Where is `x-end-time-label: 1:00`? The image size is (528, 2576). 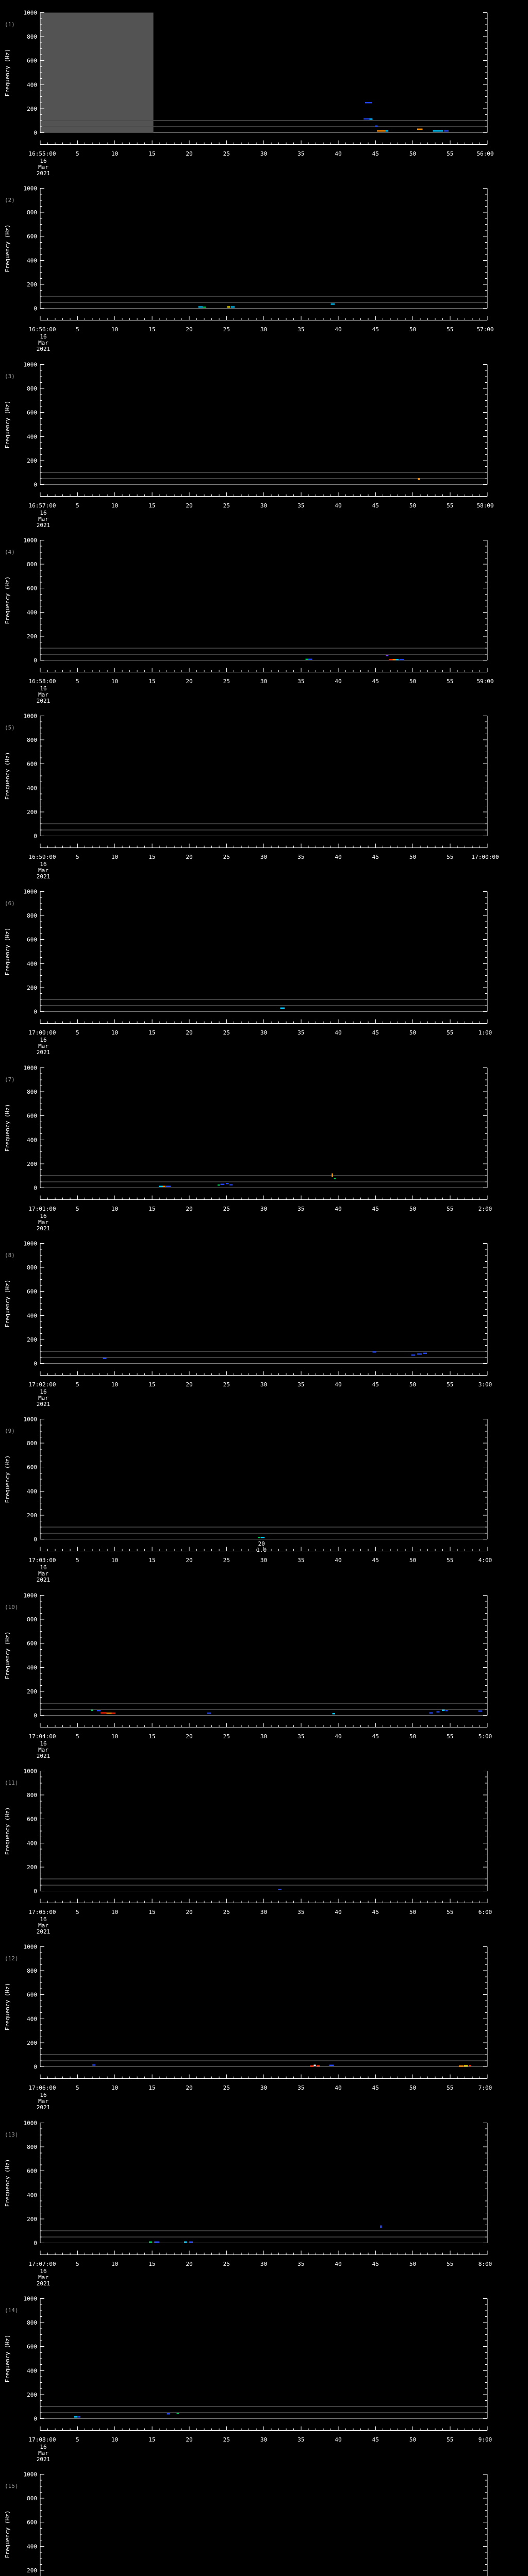 x-end-time-label: 1:00 is located at coordinates (485, 1032).